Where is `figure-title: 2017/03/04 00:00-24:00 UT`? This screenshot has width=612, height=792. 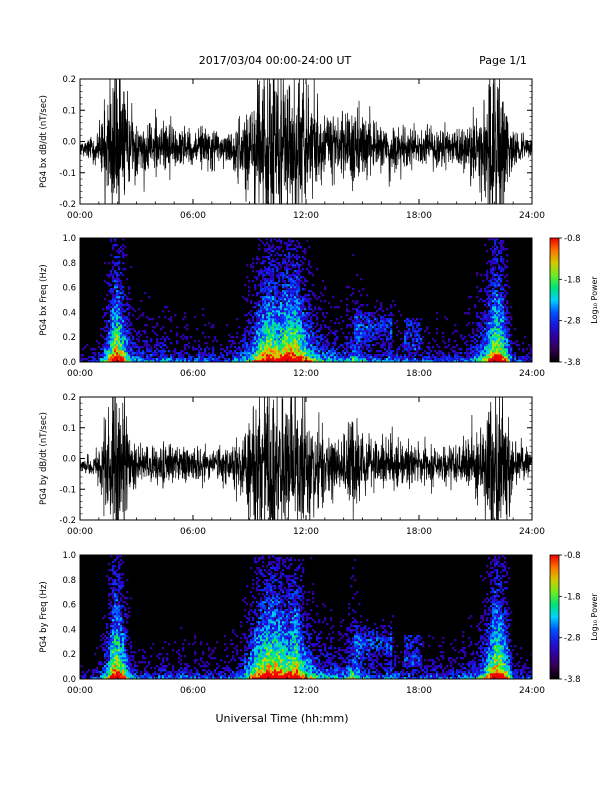
figure-title: 2017/03/04 00:00-24:00 UT is located at coordinates (275, 60).